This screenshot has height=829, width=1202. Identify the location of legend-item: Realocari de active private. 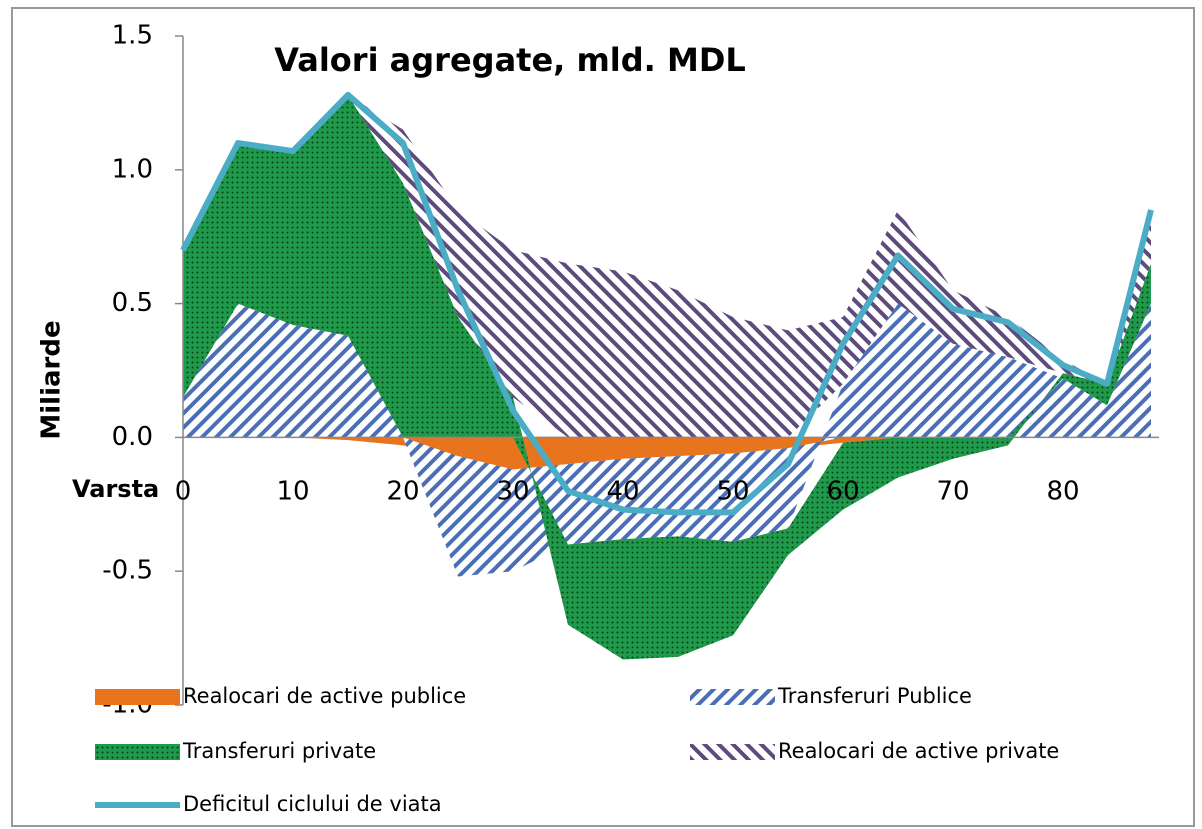
(874, 751).